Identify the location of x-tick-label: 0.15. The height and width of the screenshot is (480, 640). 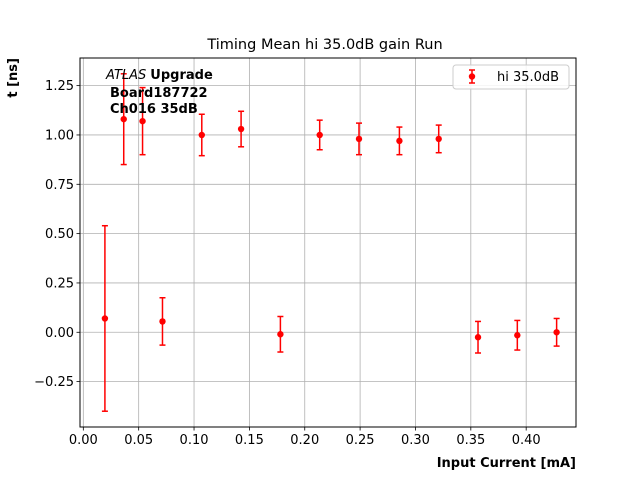
(249, 440).